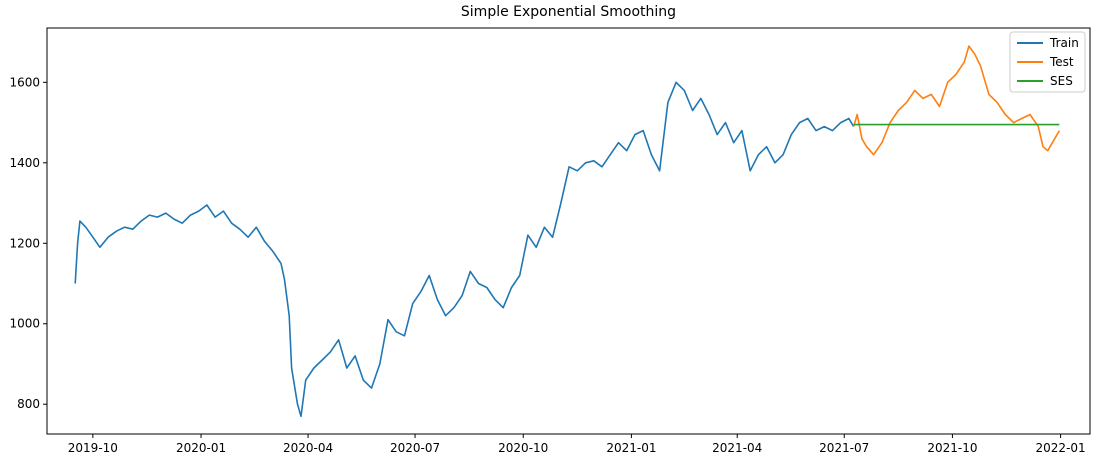  Describe the element at coordinates (568, 12) in the screenshot. I see `chart-title: Simple Exponential Smoothing` at that location.